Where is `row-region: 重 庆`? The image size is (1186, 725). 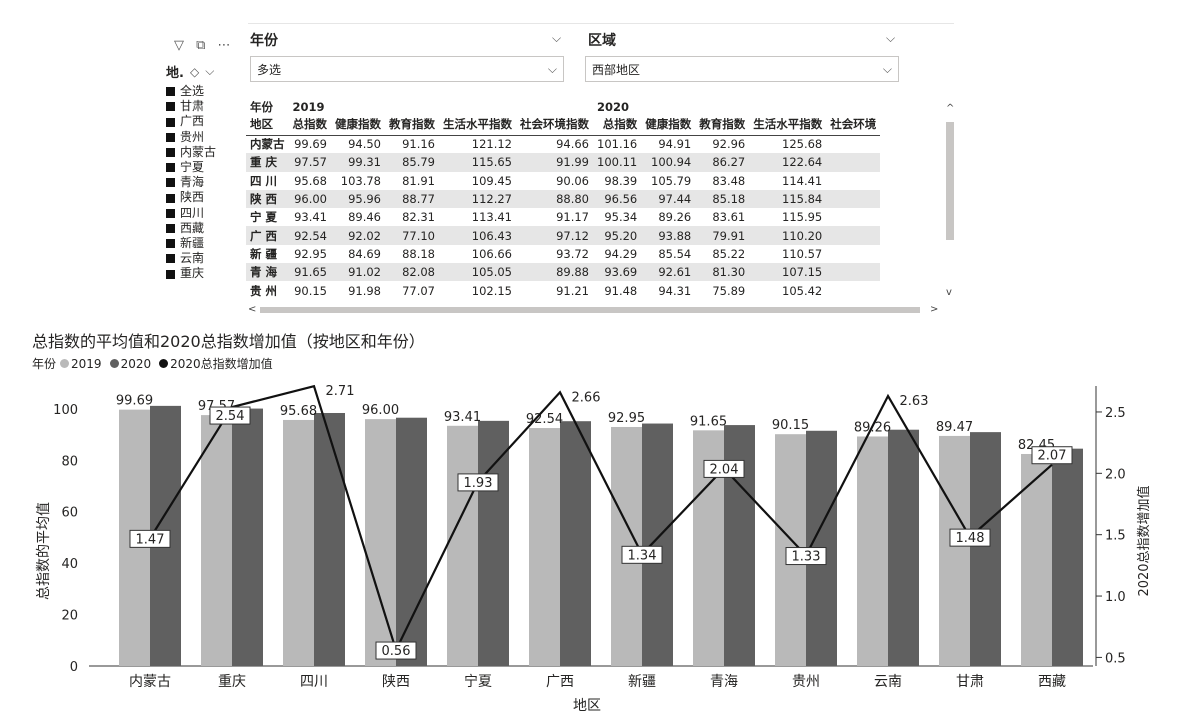 row-region: 重 庆 is located at coordinates (267, 162).